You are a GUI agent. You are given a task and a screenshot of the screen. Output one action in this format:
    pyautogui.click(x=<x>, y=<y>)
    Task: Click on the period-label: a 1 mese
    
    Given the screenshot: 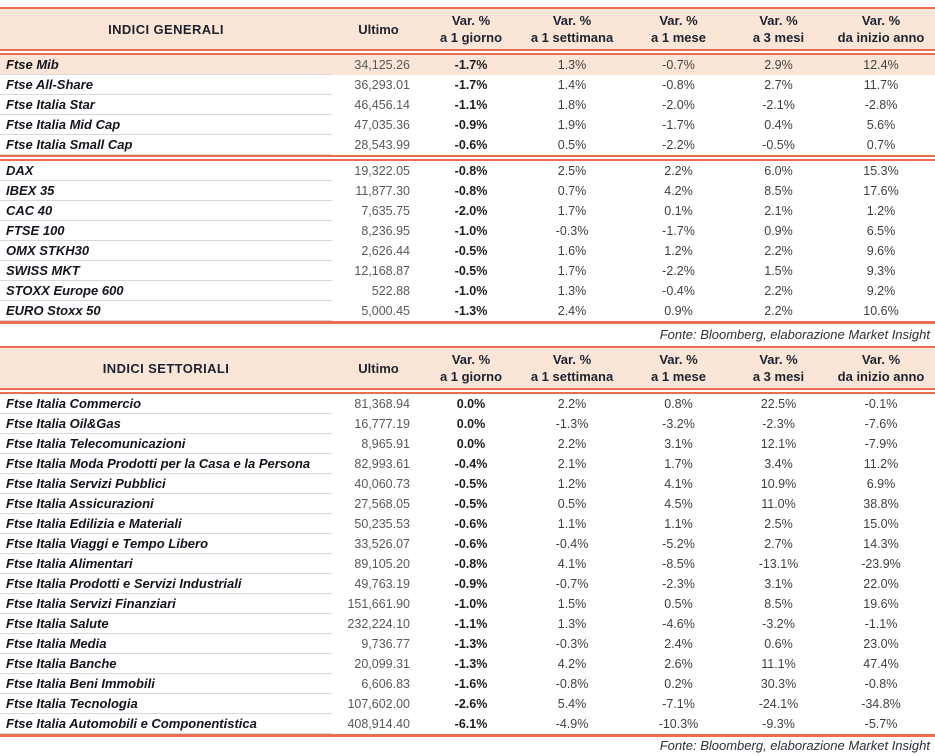 What is the action you would take?
    pyautogui.click(x=678, y=37)
    